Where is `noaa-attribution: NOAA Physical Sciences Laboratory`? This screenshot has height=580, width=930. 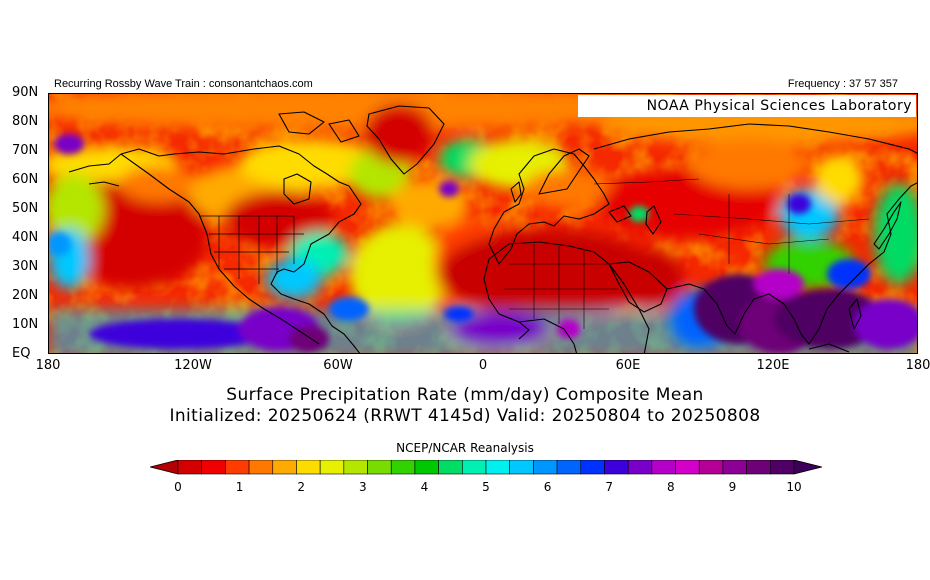 noaa-attribution: NOAA Physical Sciences Laboratory is located at coordinates (747, 106).